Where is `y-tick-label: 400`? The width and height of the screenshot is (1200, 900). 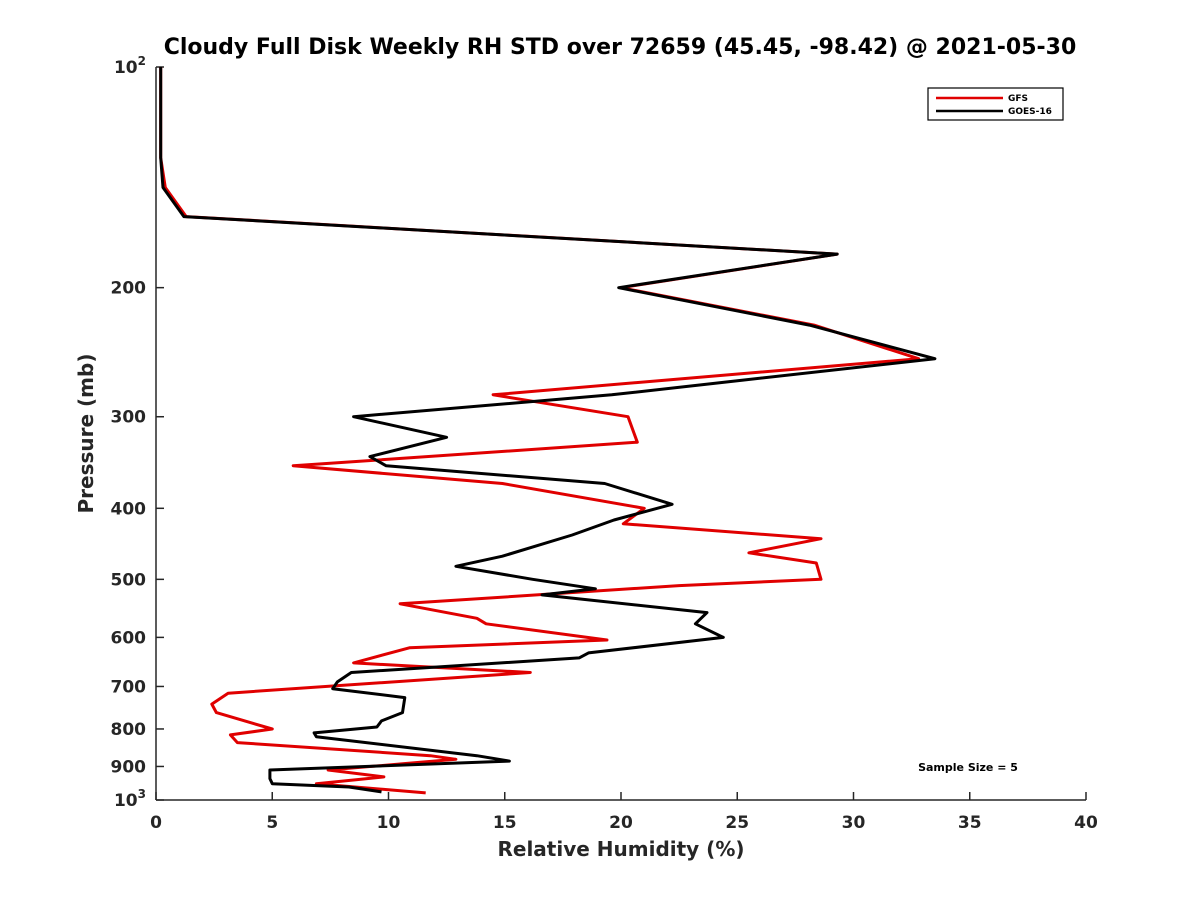 y-tick-label: 400 is located at coordinates (129, 509).